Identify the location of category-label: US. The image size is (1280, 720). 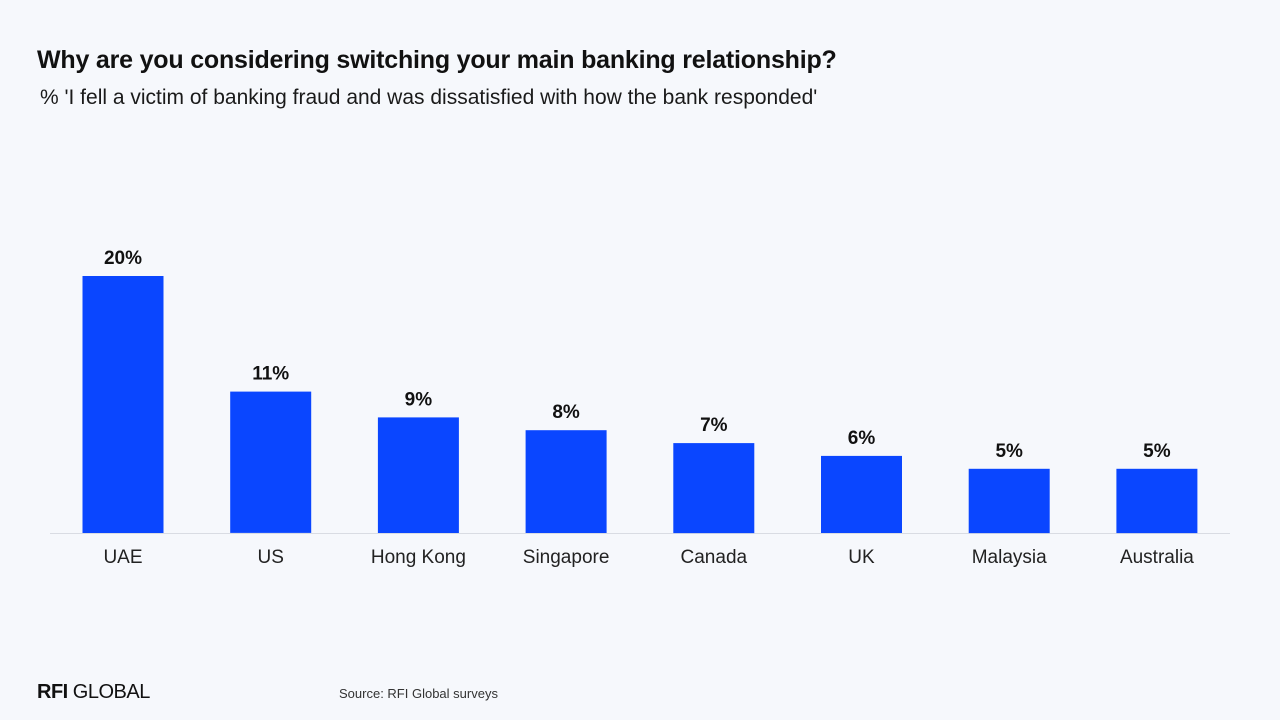
(270, 557).